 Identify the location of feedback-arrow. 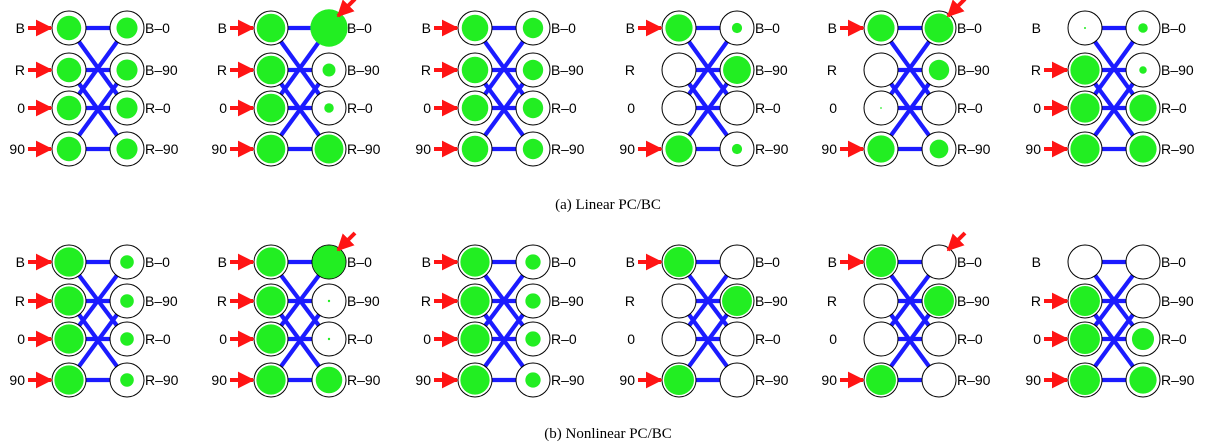
(956, 241).